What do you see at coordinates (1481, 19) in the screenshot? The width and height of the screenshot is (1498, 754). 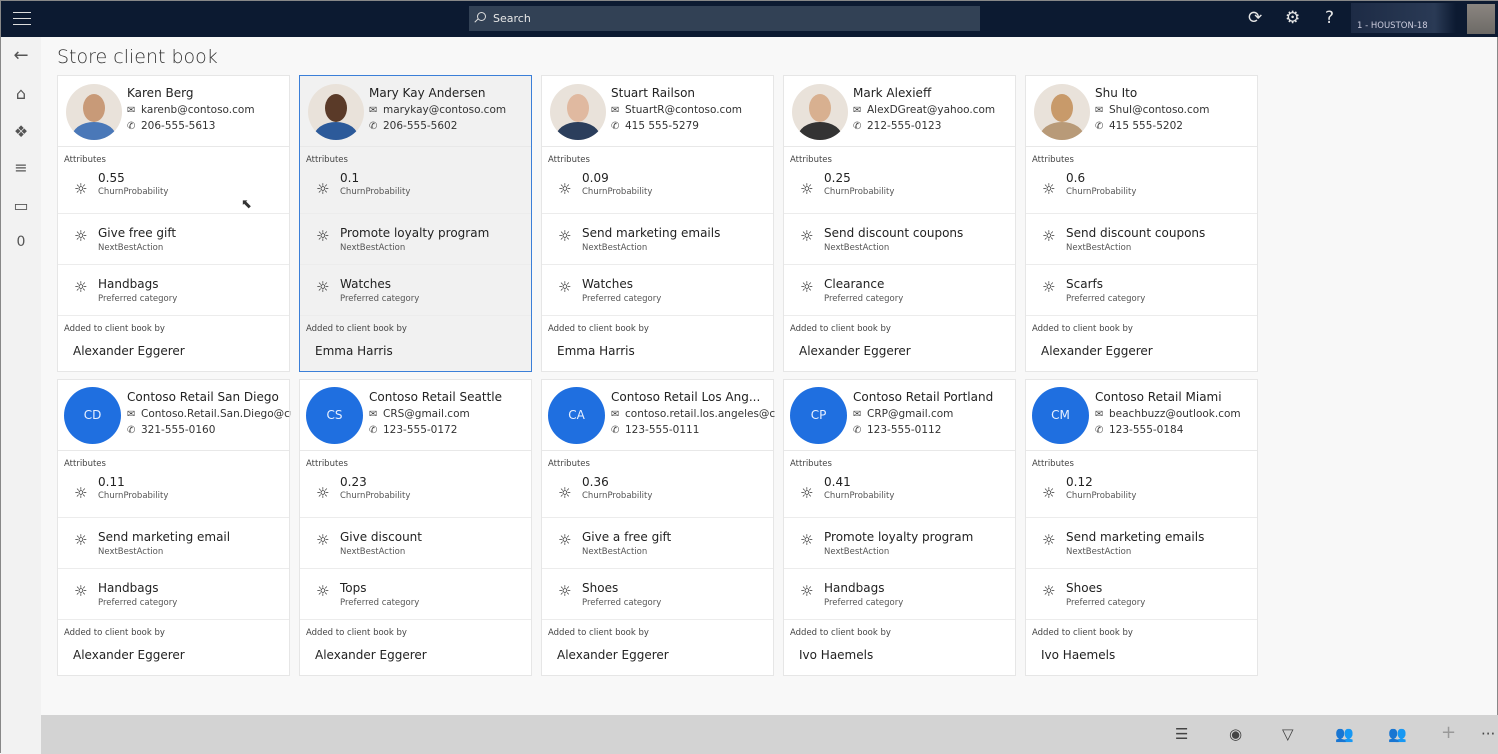 I see `user-avatar` at bounding box center [1481, 19].